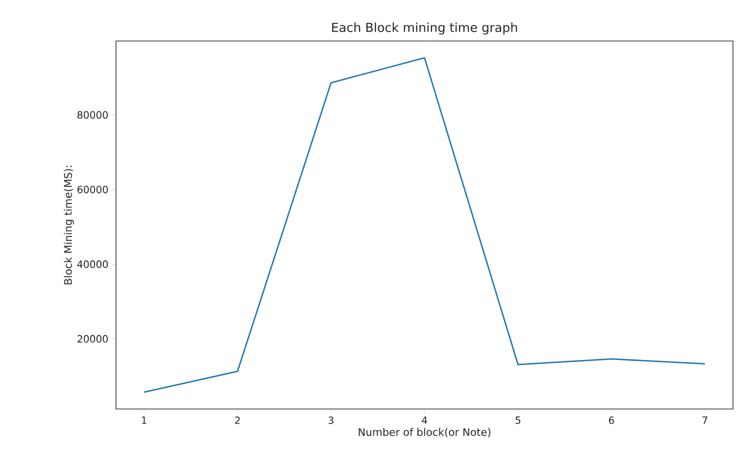 This screenshot has height=467, width=737. Describe the element at coordinates (93, 339) in the screenshot. I see `y-tick-label: 20000` at that location.